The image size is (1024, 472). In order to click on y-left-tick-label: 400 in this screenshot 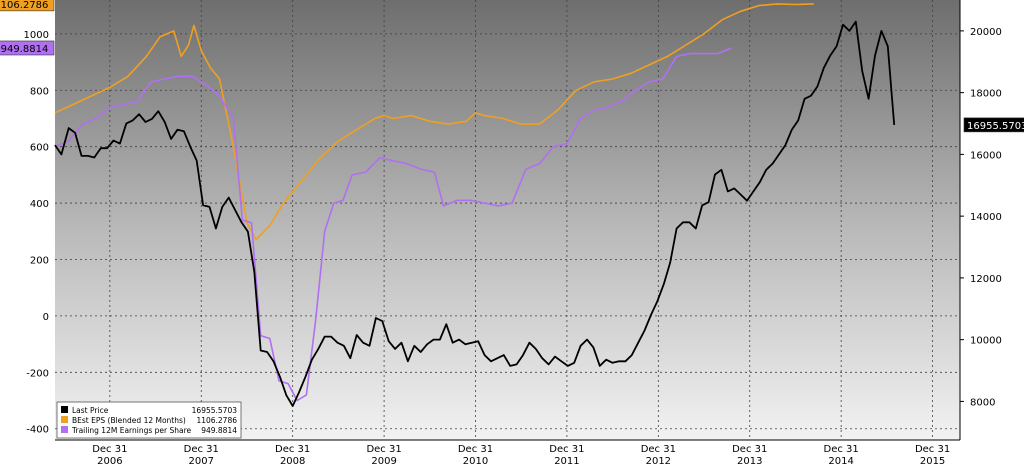, I will do `click(39, 204)`.